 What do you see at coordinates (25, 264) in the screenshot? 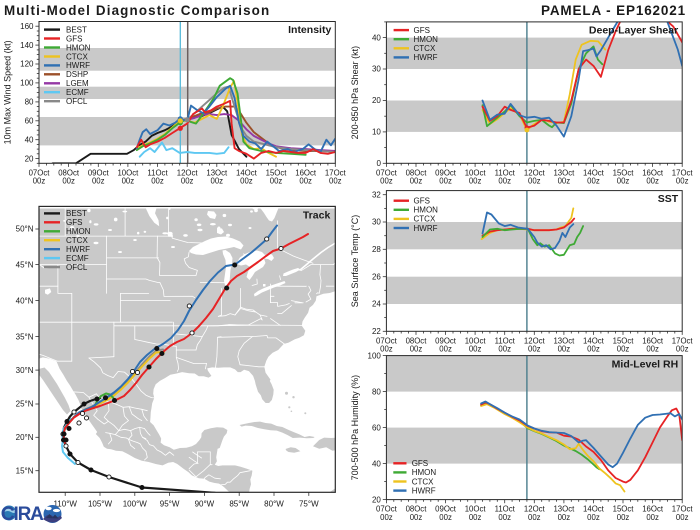
I see `svg-text: 45°N` at bounding box center [25, 264].